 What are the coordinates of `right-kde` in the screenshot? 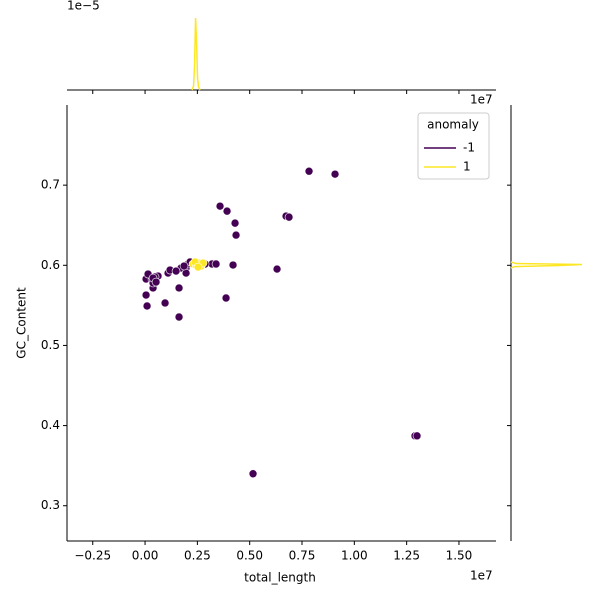 It's located at (546, 265).